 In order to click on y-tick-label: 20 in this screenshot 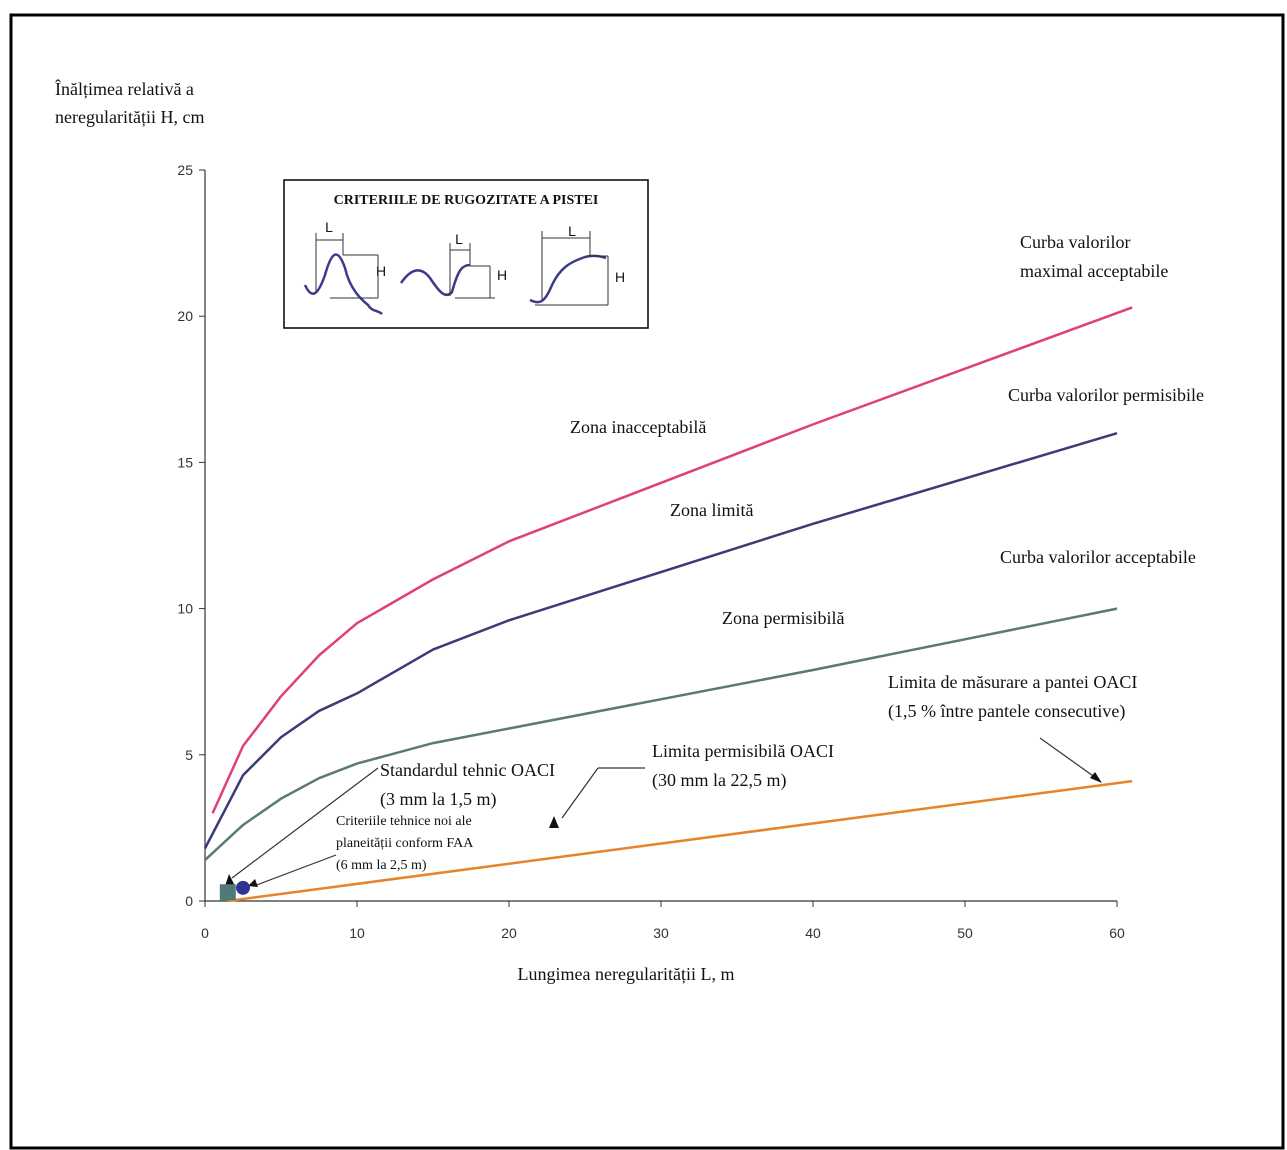, I will do `click(185, 316)`.